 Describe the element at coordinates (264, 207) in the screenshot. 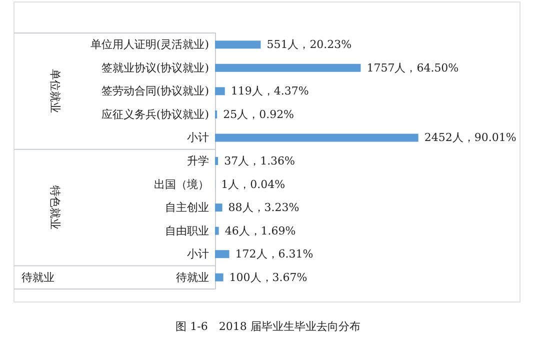

I see `data-label: 88人，3.23%` at that location.